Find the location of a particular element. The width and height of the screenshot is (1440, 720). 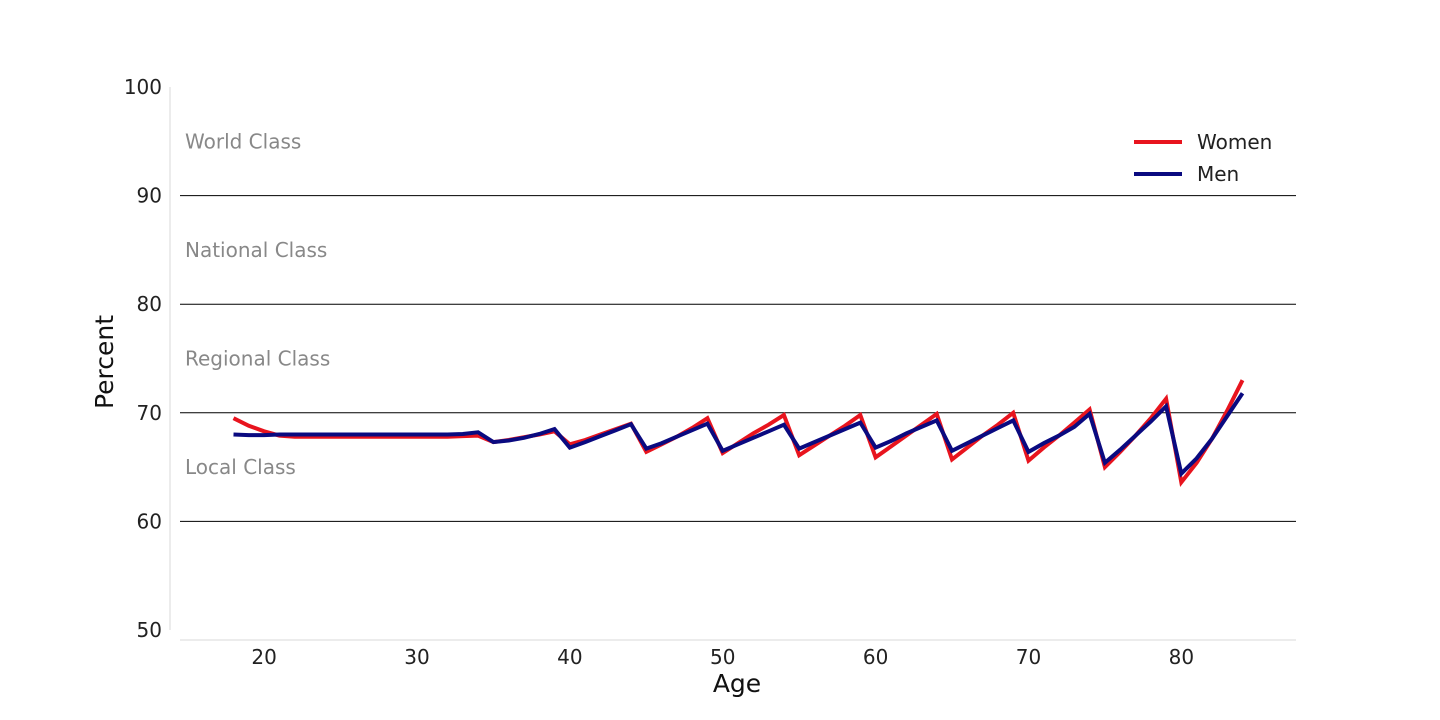

band-label: Local Class is located at coordinates (240, 467).